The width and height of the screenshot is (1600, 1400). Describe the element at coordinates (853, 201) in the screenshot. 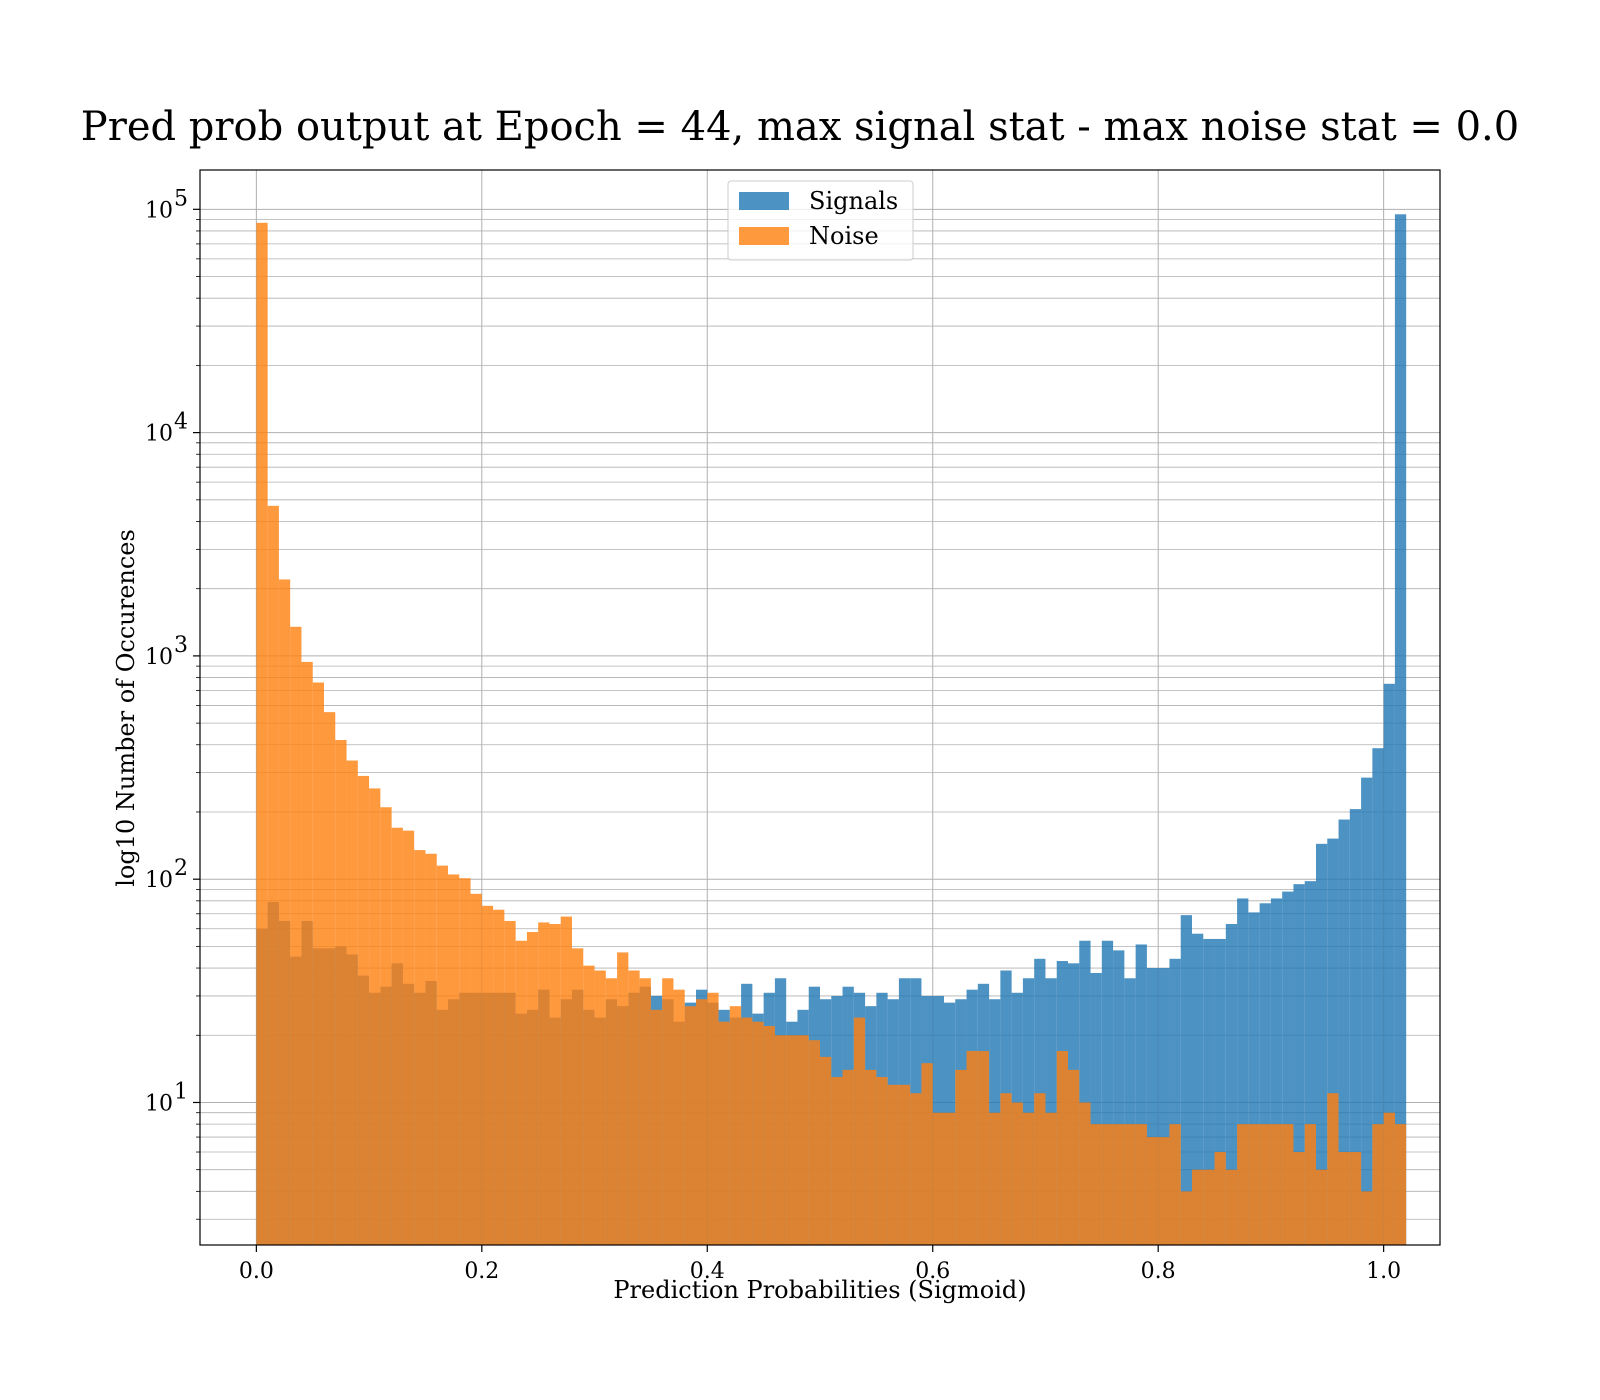

I see `legend-label-signals: Signals` at that location.